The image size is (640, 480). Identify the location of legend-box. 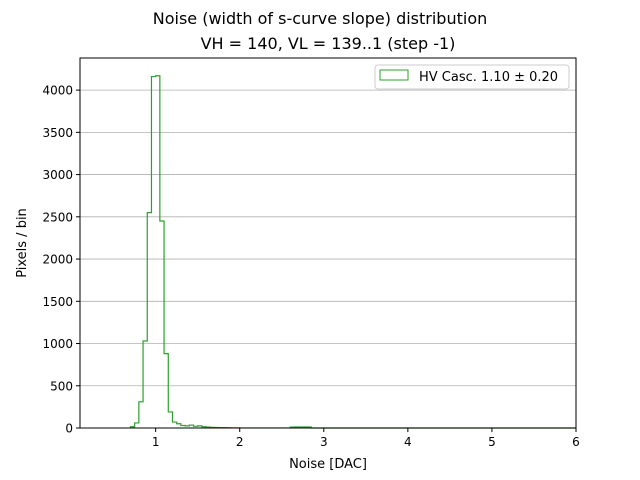
(472, 77).